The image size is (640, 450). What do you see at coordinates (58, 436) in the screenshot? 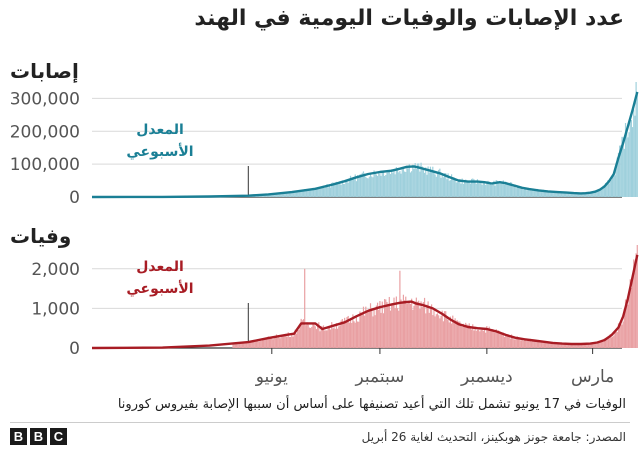
I see `bbc-logo-letter: C` at bounding box center [58, 436].